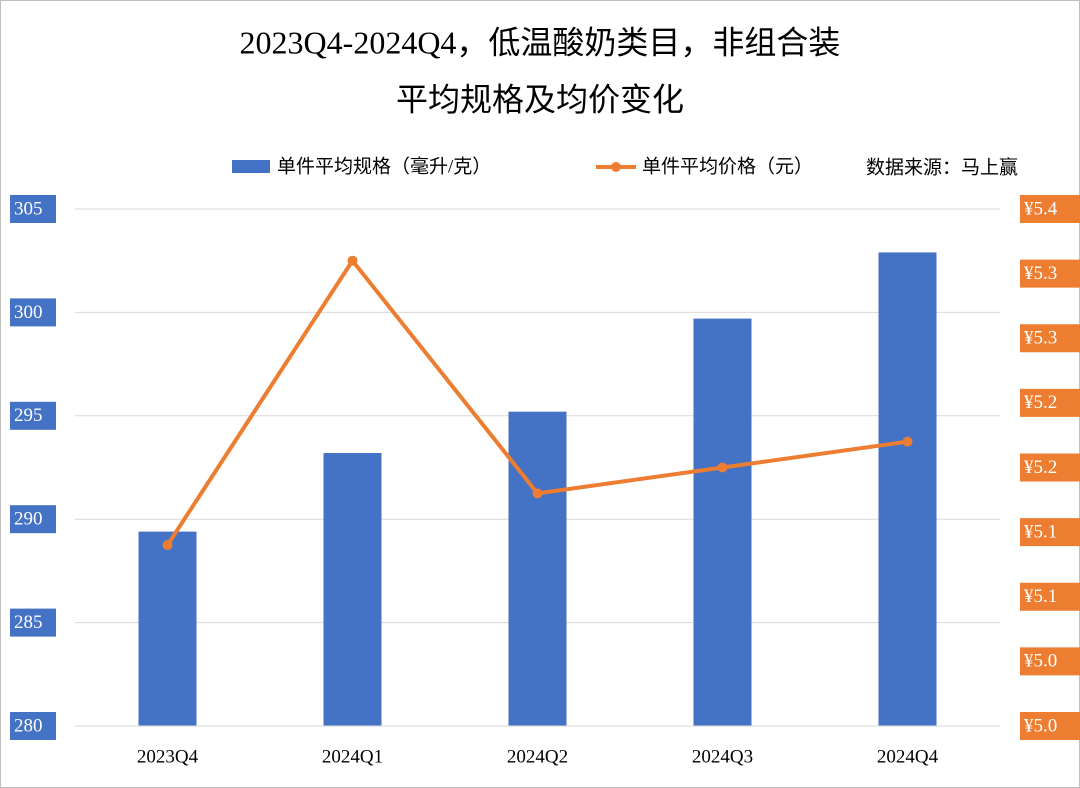 This screenshot has width=1080, height=788. I want to click on x-tick-label: 2024Q4, so click(908, 756).